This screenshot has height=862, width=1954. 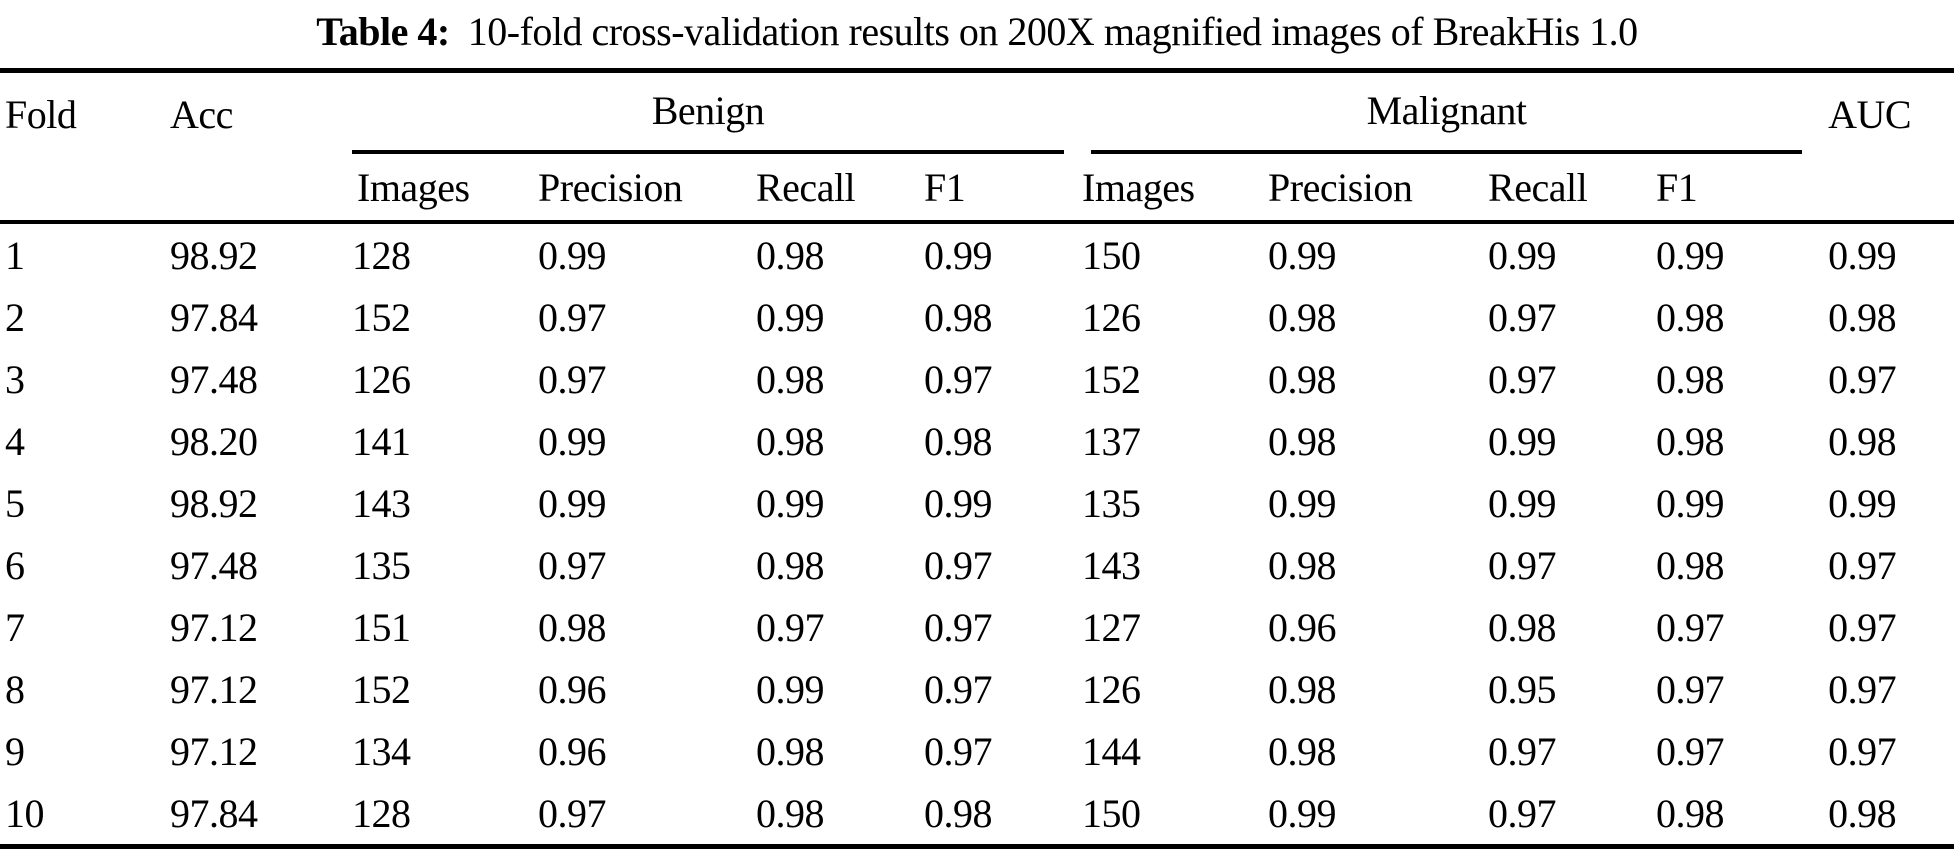 I want to click on table-cell: 5, so click(x=15, y=503).